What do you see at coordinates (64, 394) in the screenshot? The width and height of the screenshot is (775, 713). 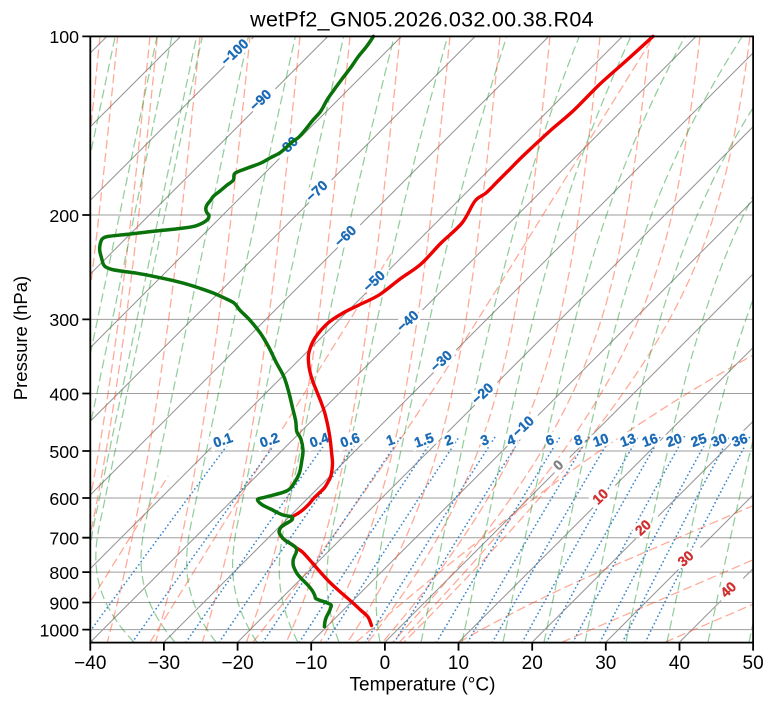 I see `svg-text: 400` at bounding box center [64, 394].